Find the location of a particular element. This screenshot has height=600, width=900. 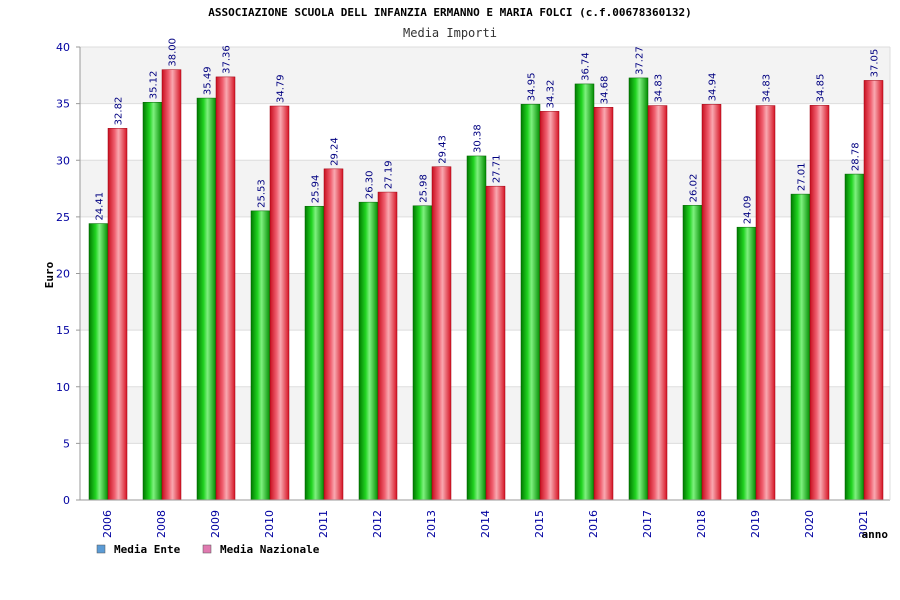

data-label: 34.32 is located at coordinates (551, 94).